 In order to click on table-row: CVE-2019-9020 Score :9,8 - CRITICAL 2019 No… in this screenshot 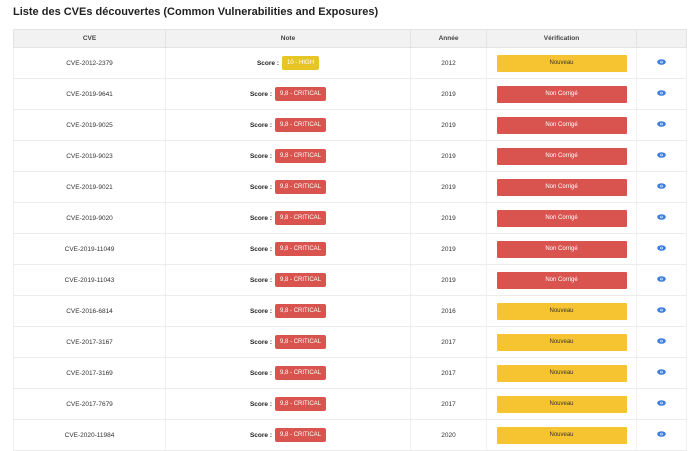, I will do `click(350, 218)`.